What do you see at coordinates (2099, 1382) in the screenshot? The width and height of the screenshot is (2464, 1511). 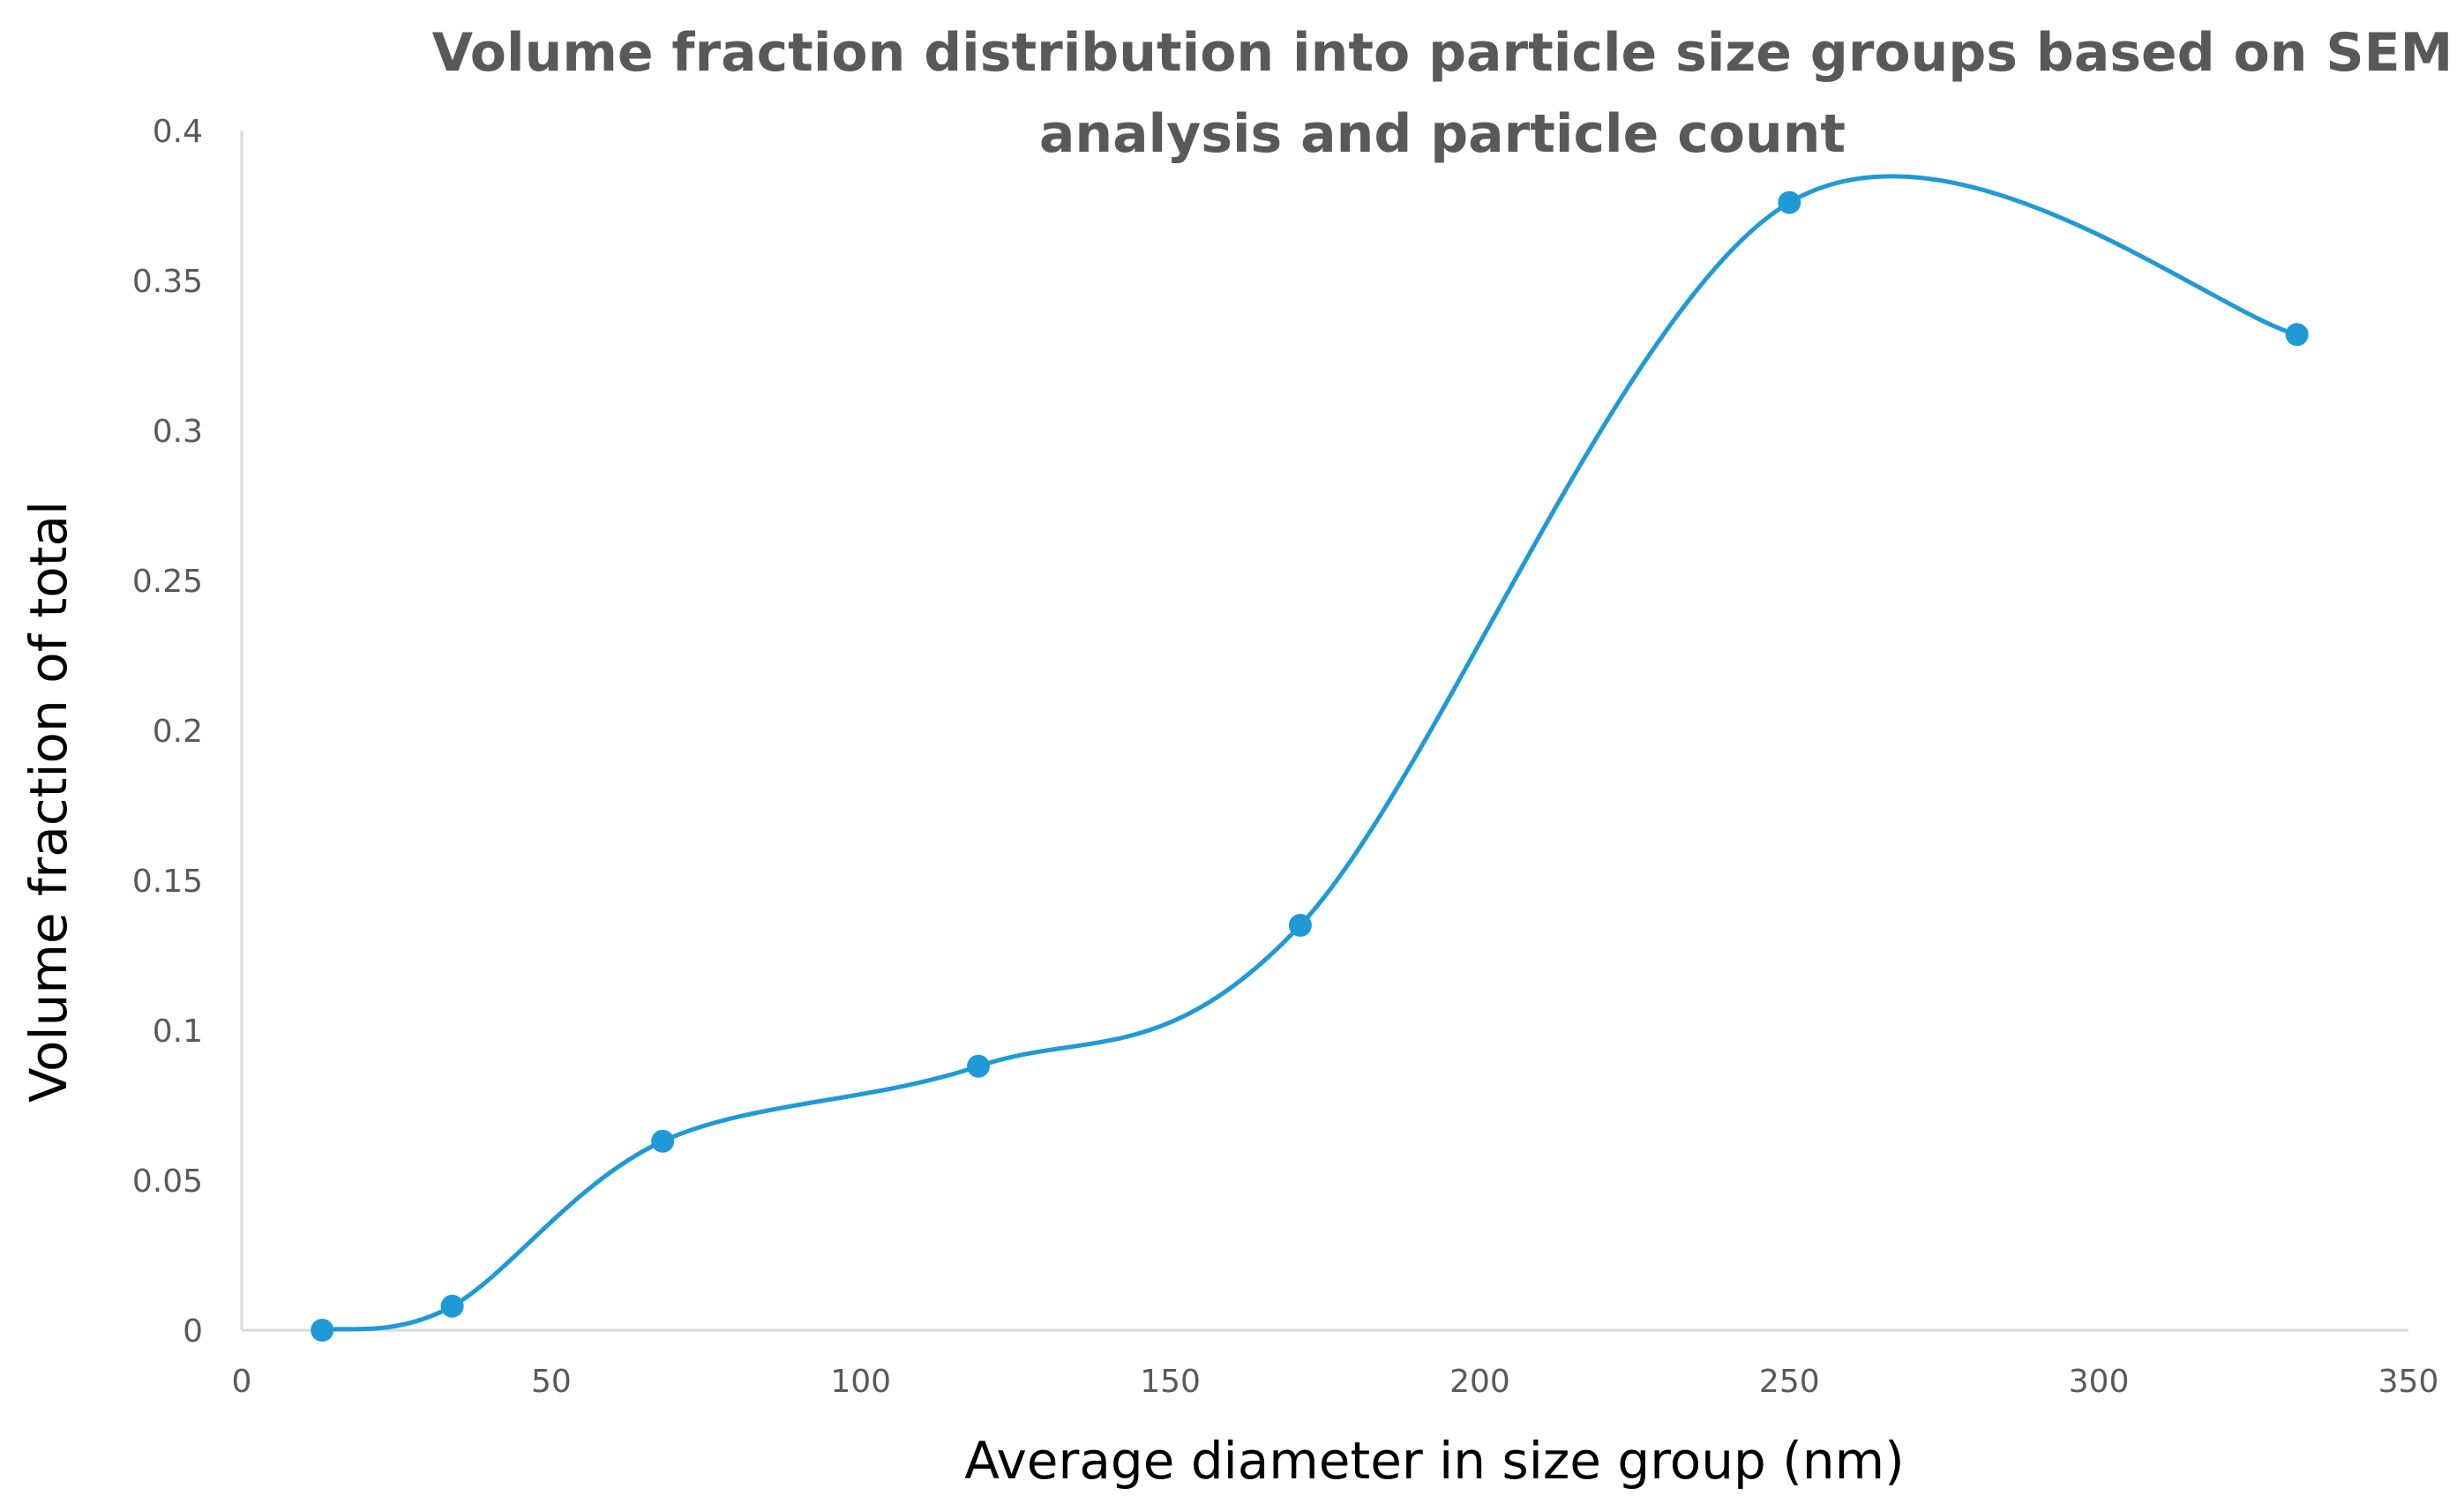 I see `x-tick-label: 300` at bounding box center [2099, 1382].